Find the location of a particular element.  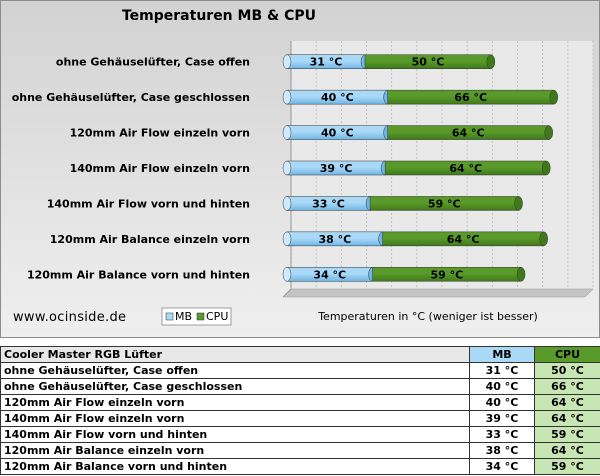

row-mb: 33 °C is located at coordinates (502, 434).